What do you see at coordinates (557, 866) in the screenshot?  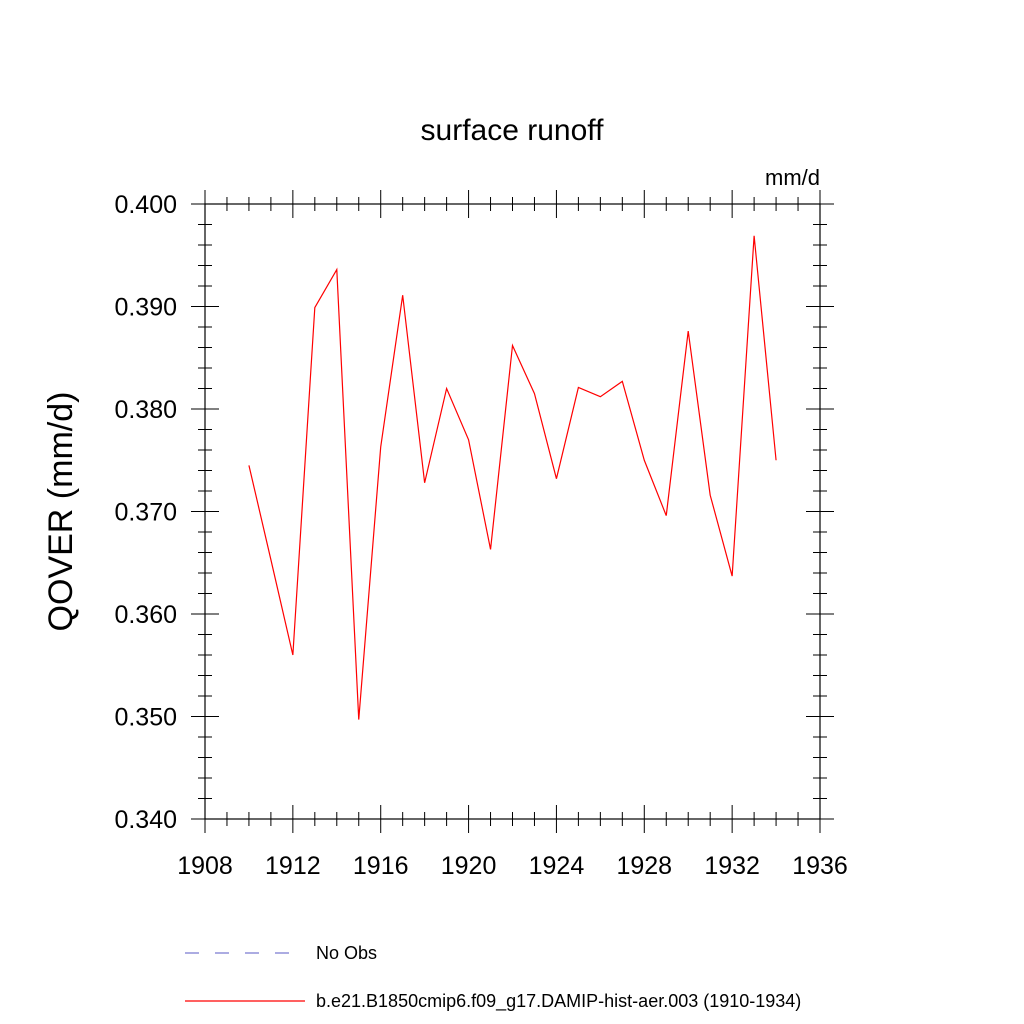 I see `x-tick-label: 1924` at bounding box center [557, 866].